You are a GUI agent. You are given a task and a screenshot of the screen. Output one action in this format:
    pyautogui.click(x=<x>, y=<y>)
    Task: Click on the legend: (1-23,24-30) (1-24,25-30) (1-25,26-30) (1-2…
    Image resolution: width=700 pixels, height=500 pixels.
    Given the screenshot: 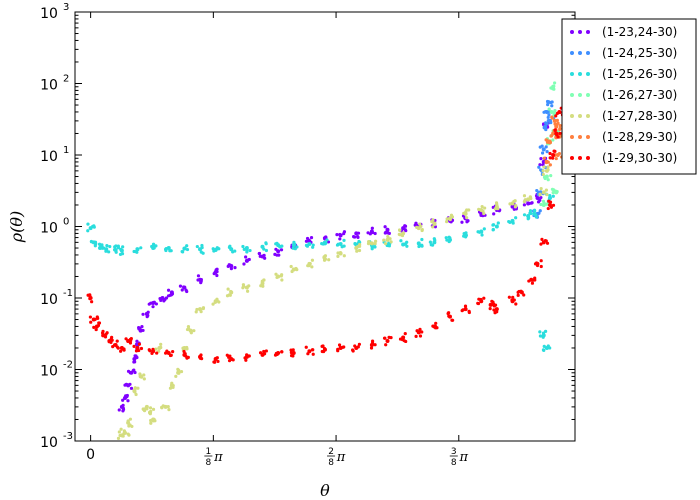 What is the action you would take?
    pyautogui.click(x=629, y=96)
    